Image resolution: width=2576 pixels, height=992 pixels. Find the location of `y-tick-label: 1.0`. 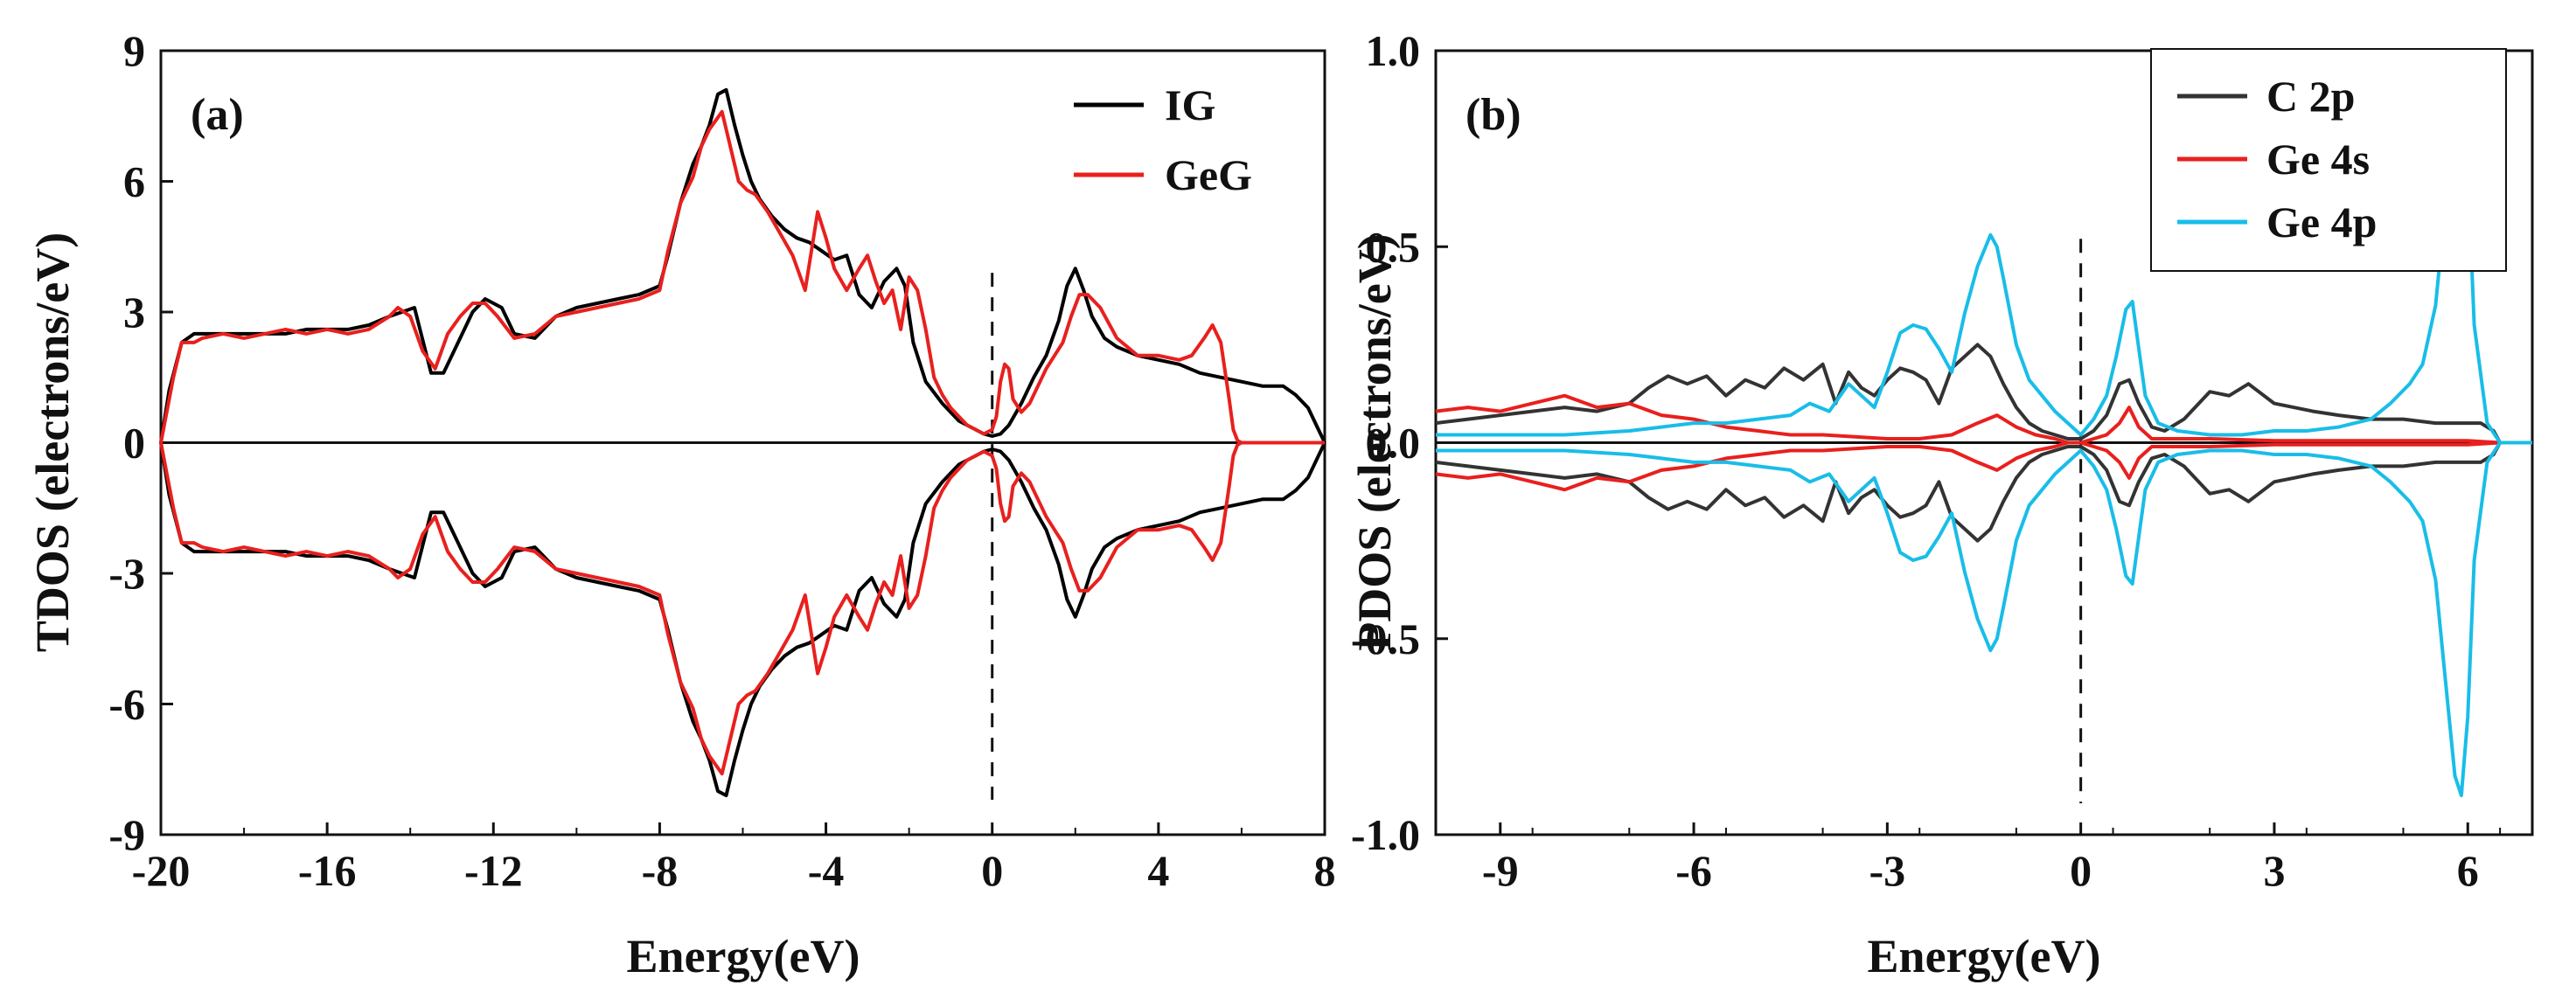

y-tick-label: 1.0 is located at coordinates (1393, 50).